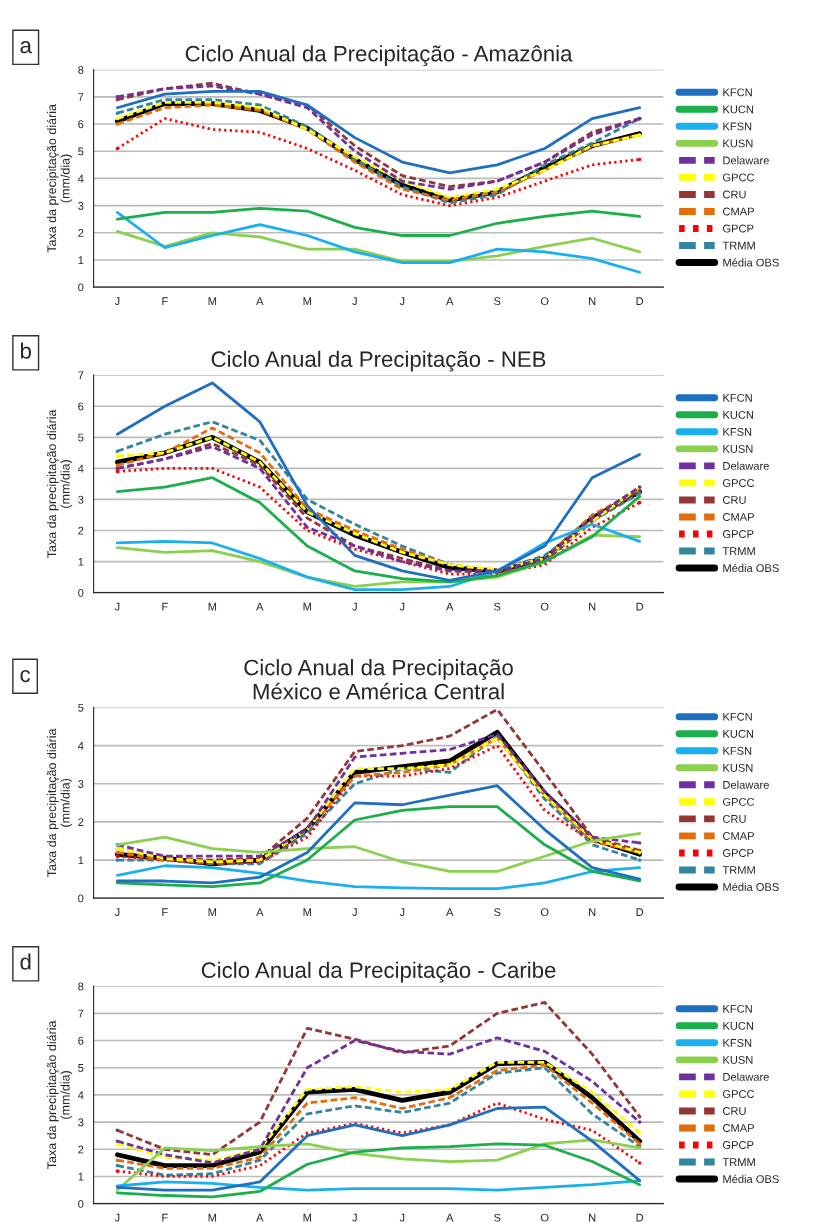 This screenshot has width=814, height=1222. Describe the element at coordinates (81, 69) in the screenshot. I see `y-tick-label: 8` at that location.